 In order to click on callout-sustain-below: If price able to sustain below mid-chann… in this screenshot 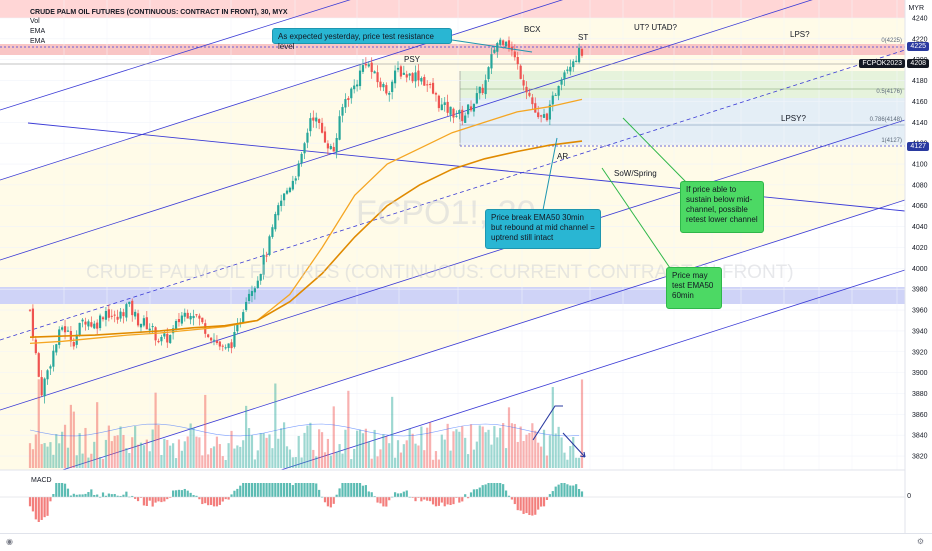, I will do `click(722, 207)`.